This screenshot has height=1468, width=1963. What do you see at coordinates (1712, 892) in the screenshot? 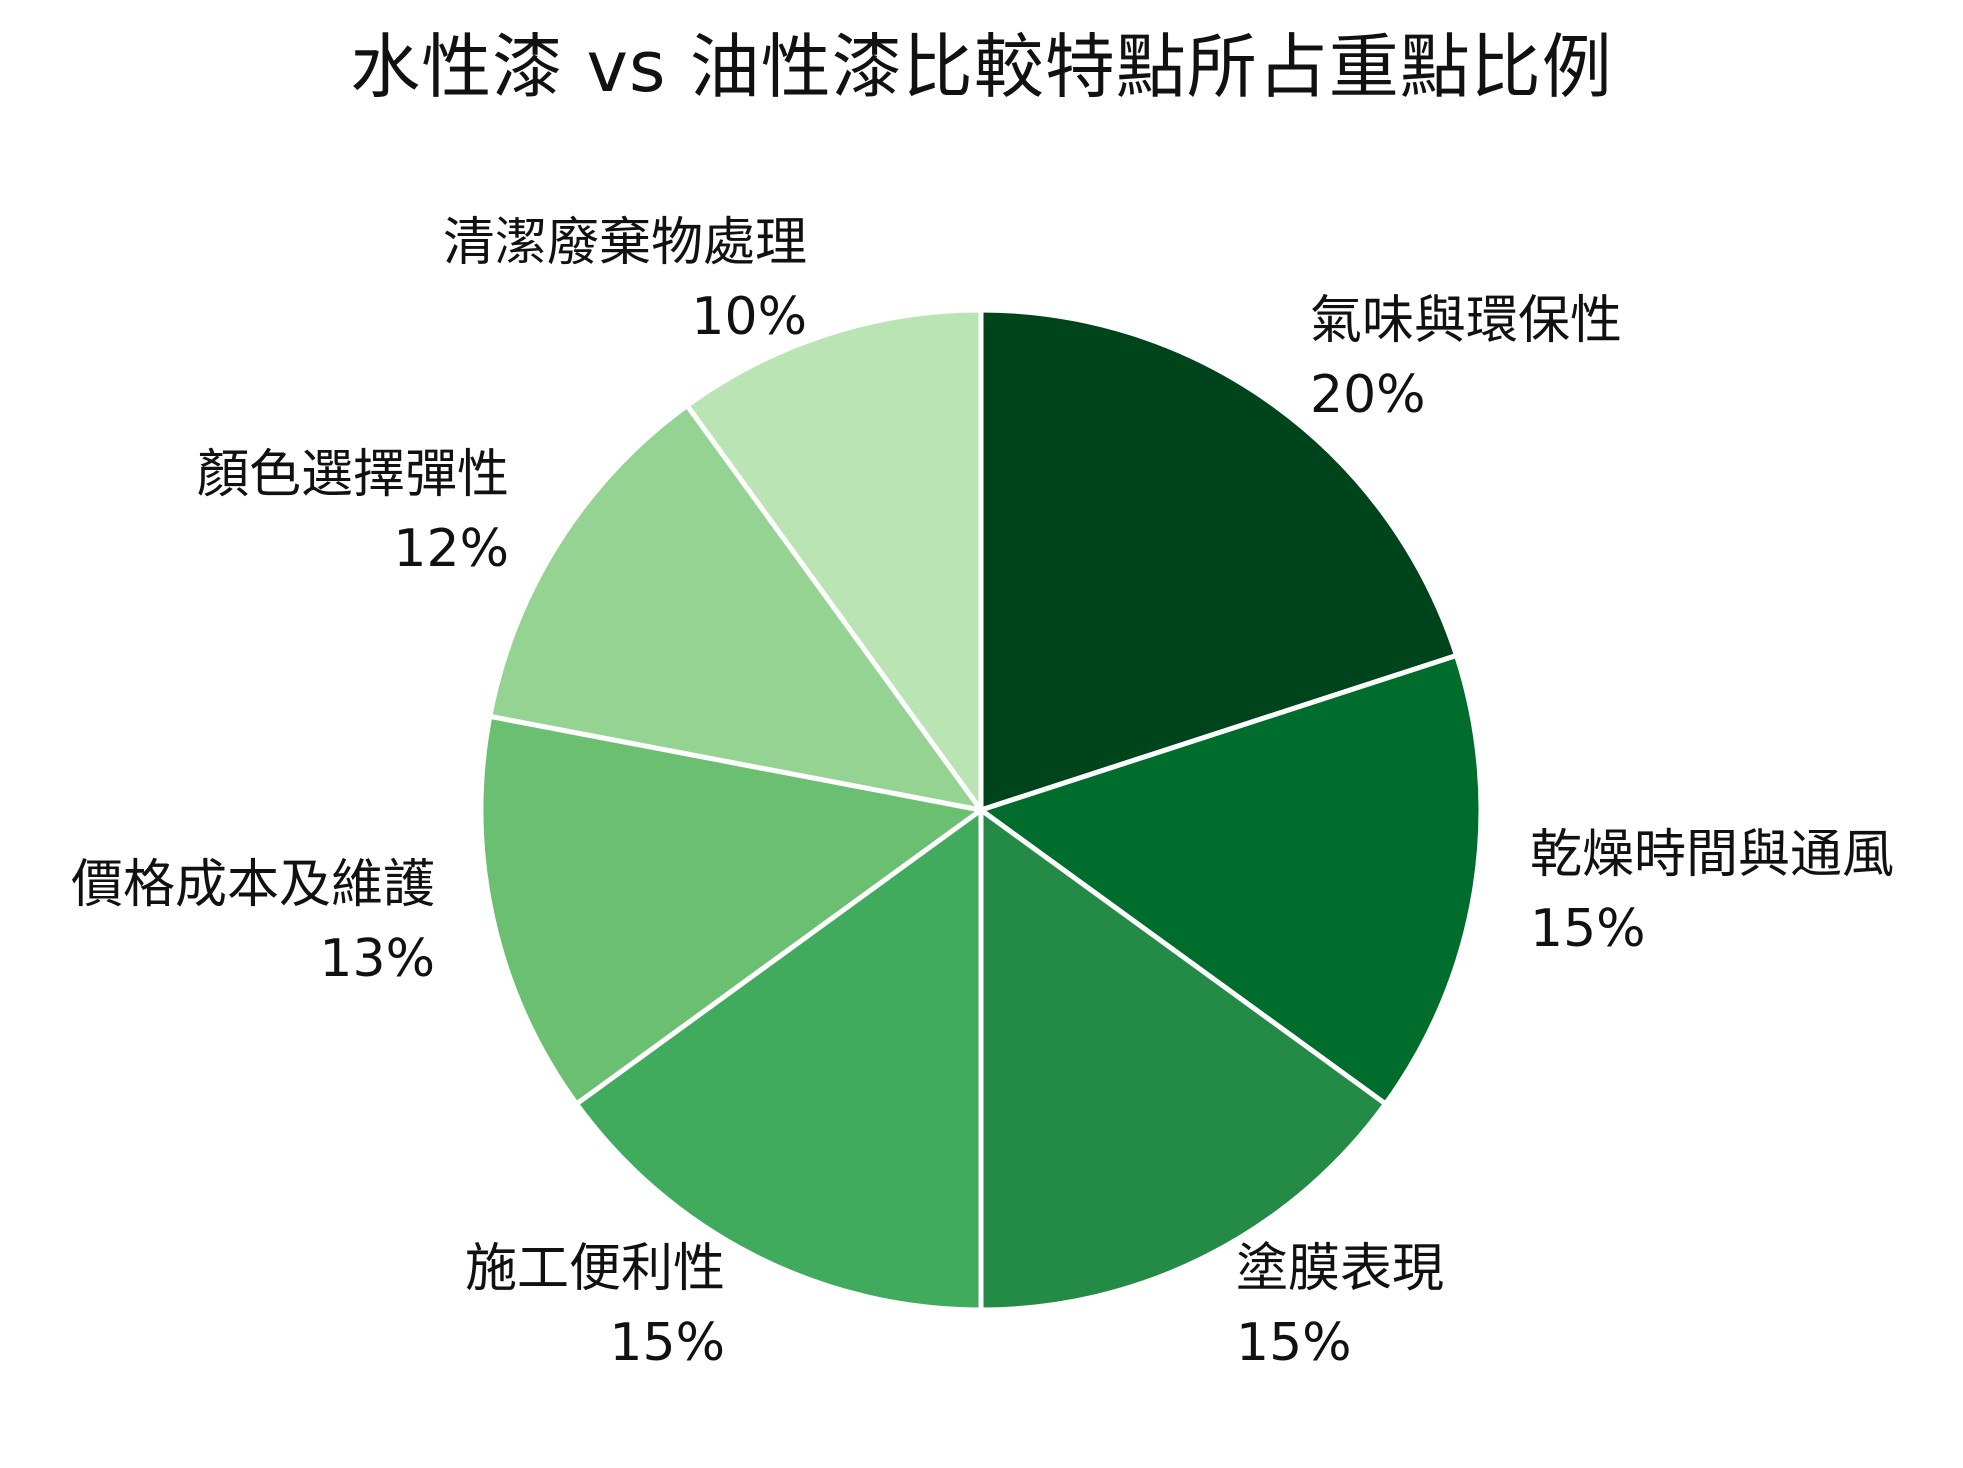
I see `slice-label-drying-ventilation: 乾燥時間與通風 15%` at bounding box center [1712, 892].